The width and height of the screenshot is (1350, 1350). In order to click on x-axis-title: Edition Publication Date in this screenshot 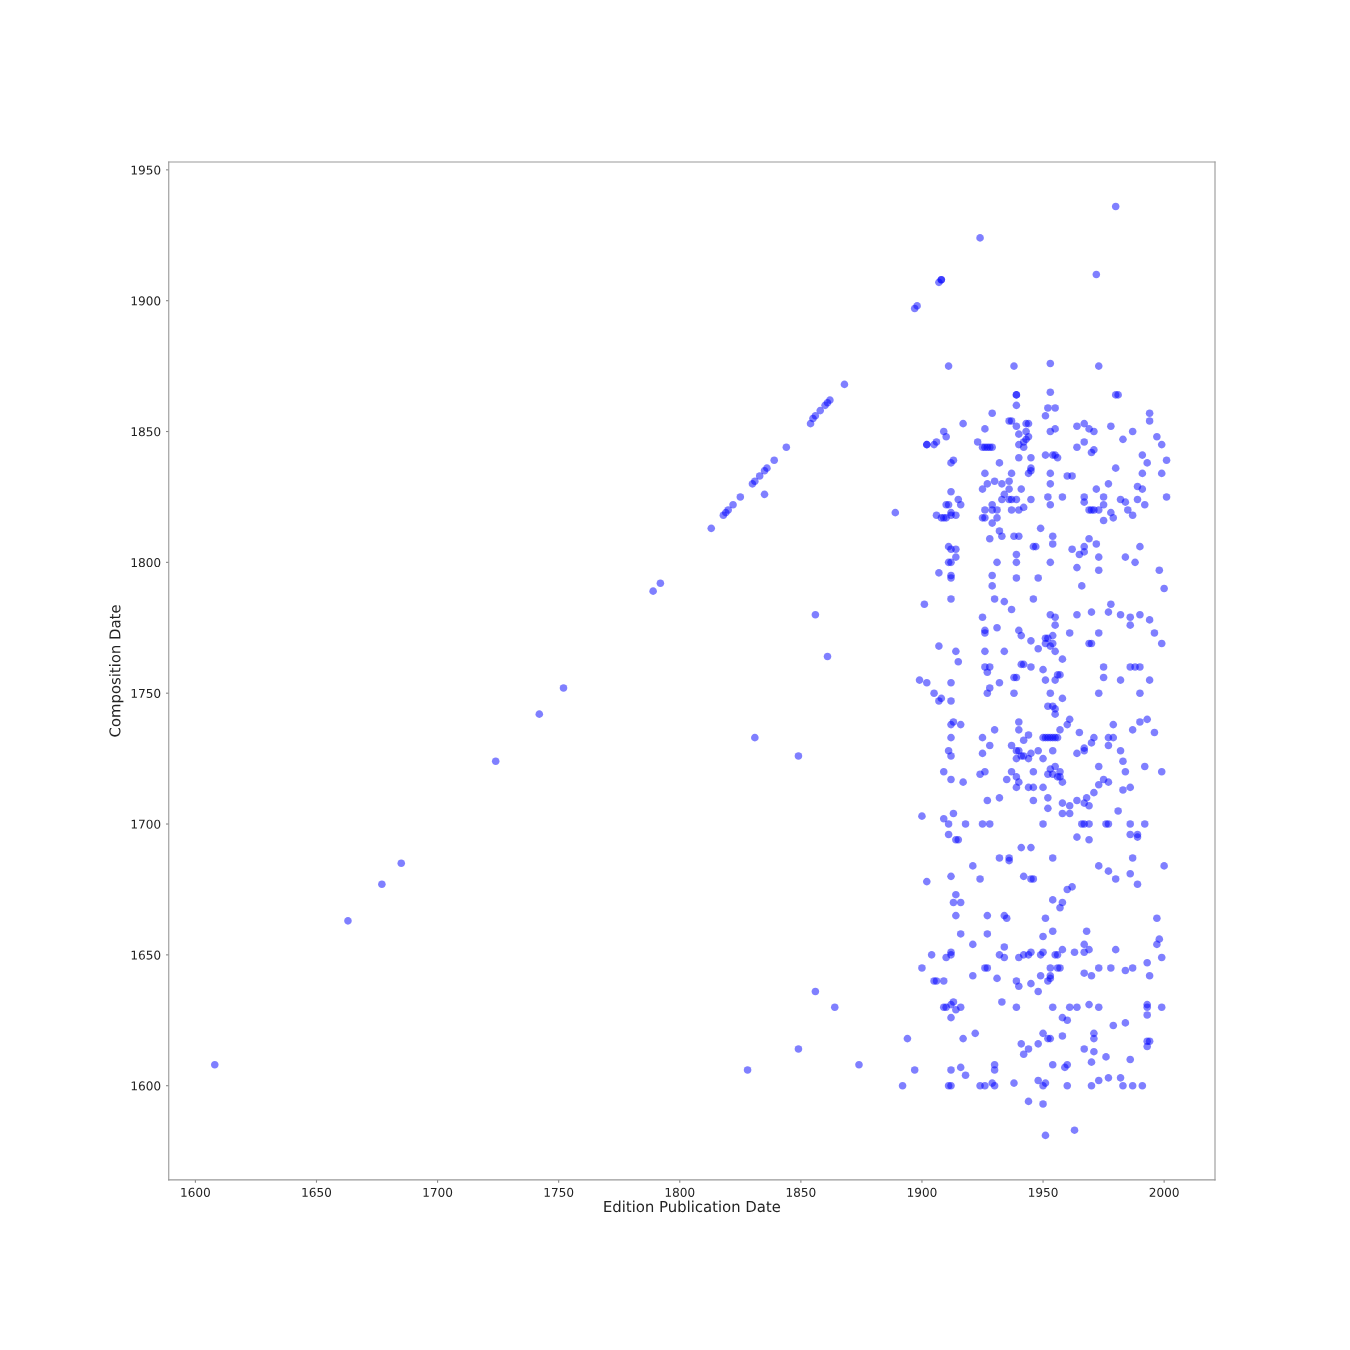, I will do `click(692, 1206)`.